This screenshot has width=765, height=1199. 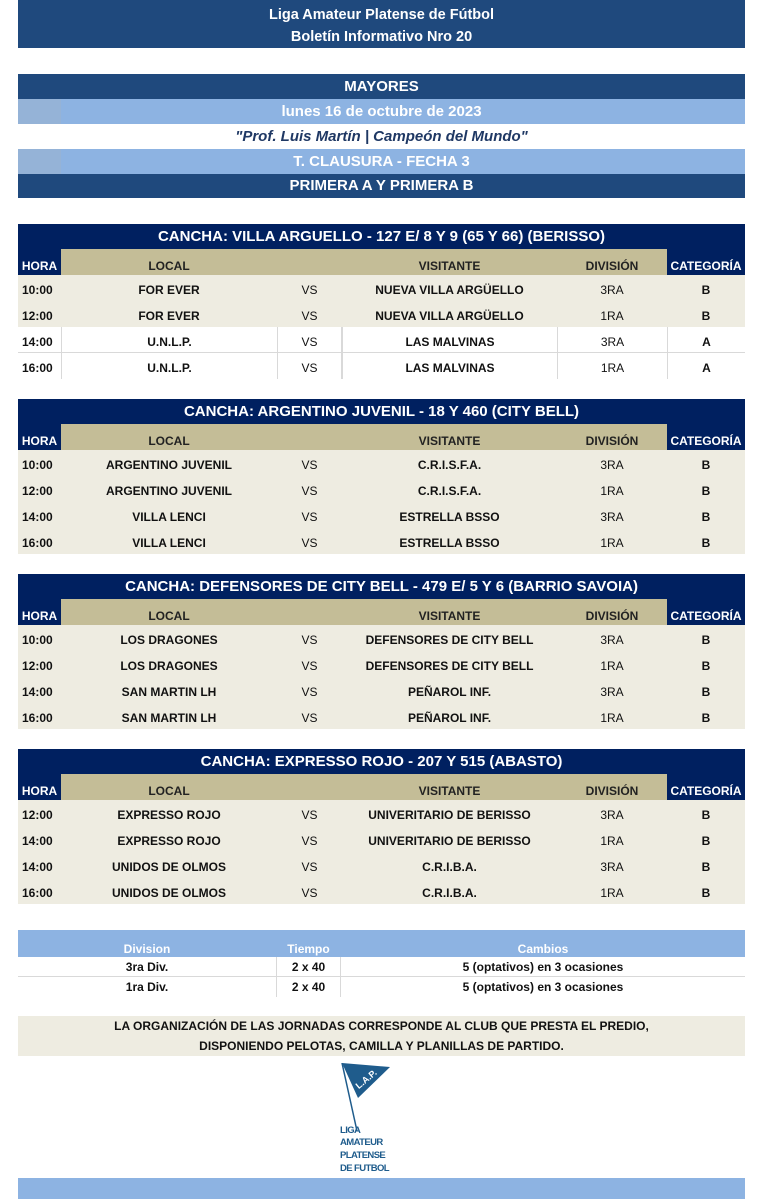 What do you see at coordinates (381, 716) in the screenshot?
I see `match-row: 16:00 SAN MARTIN LH VS PEÑAROL INF. 1RA B` at bounding box center [381, 716].